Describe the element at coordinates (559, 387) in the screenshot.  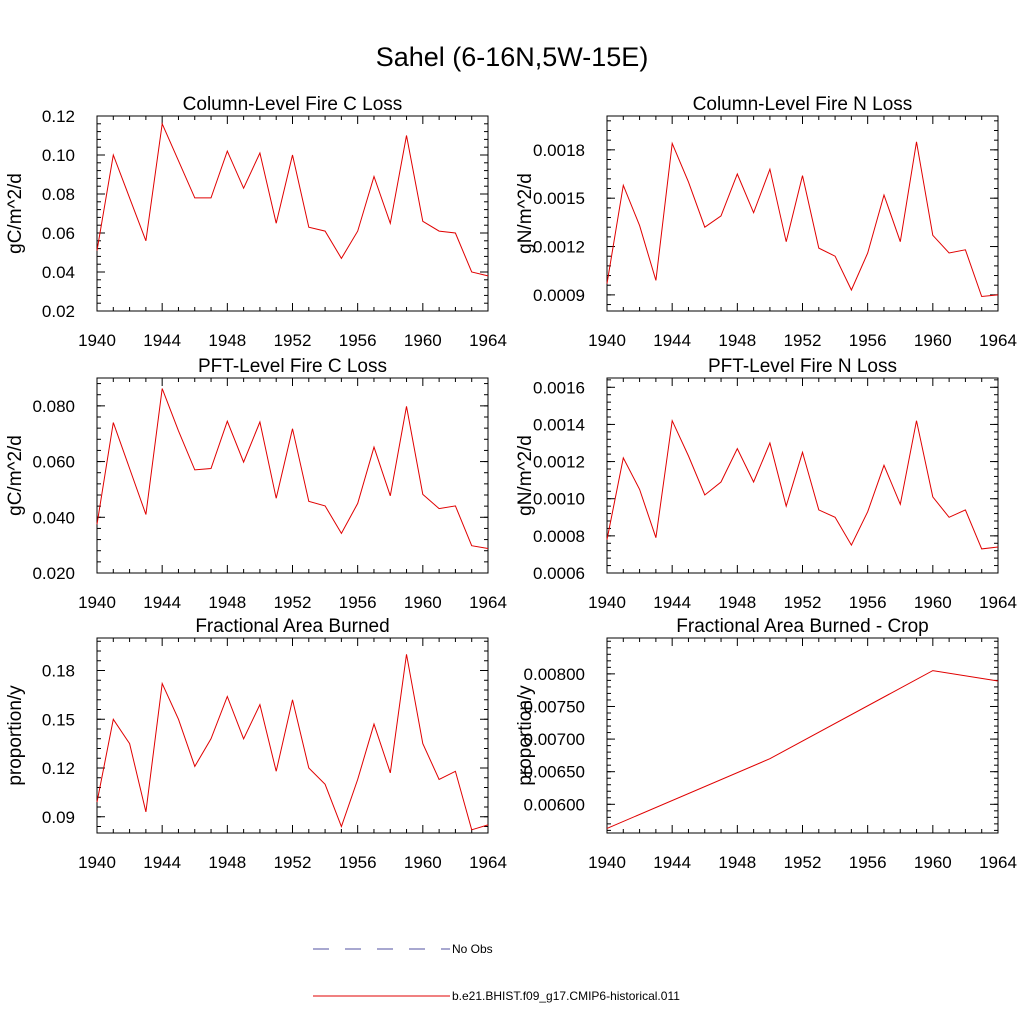
I see `y-tick-label: 0.0016` at that location.